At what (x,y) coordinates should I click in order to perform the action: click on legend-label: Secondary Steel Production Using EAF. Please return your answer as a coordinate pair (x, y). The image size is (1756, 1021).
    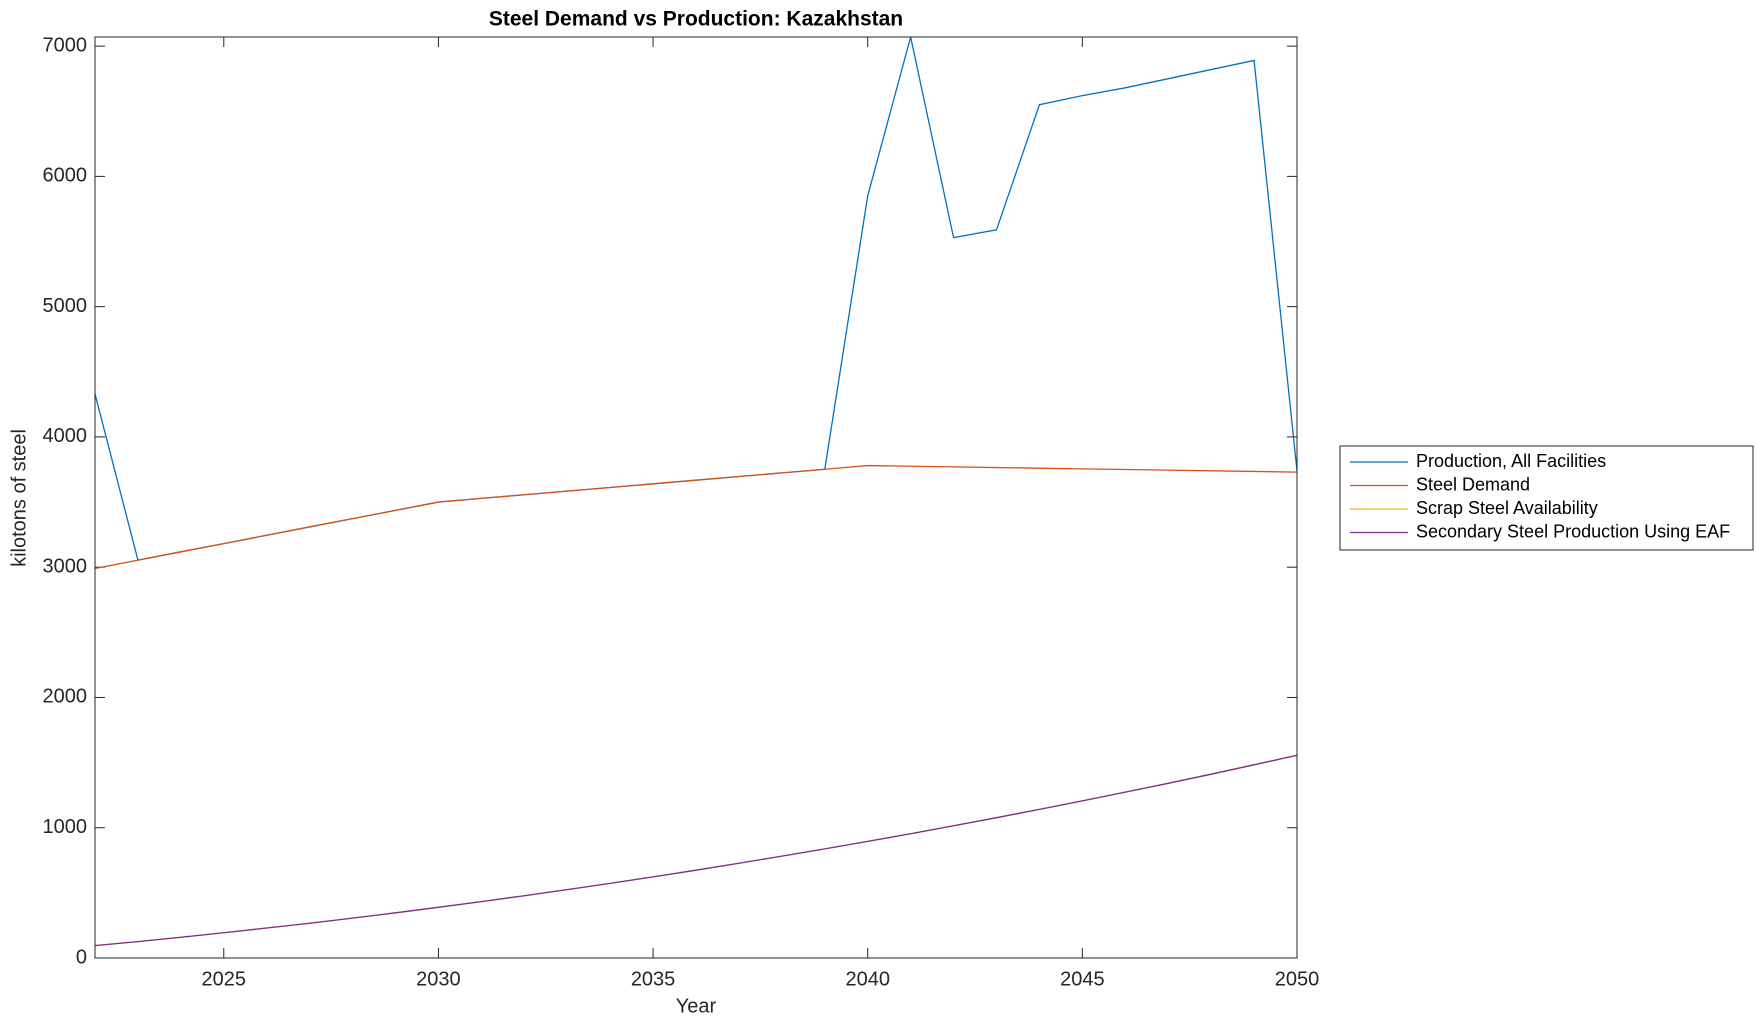
    Looking at the image, I should click on (1573, 531).